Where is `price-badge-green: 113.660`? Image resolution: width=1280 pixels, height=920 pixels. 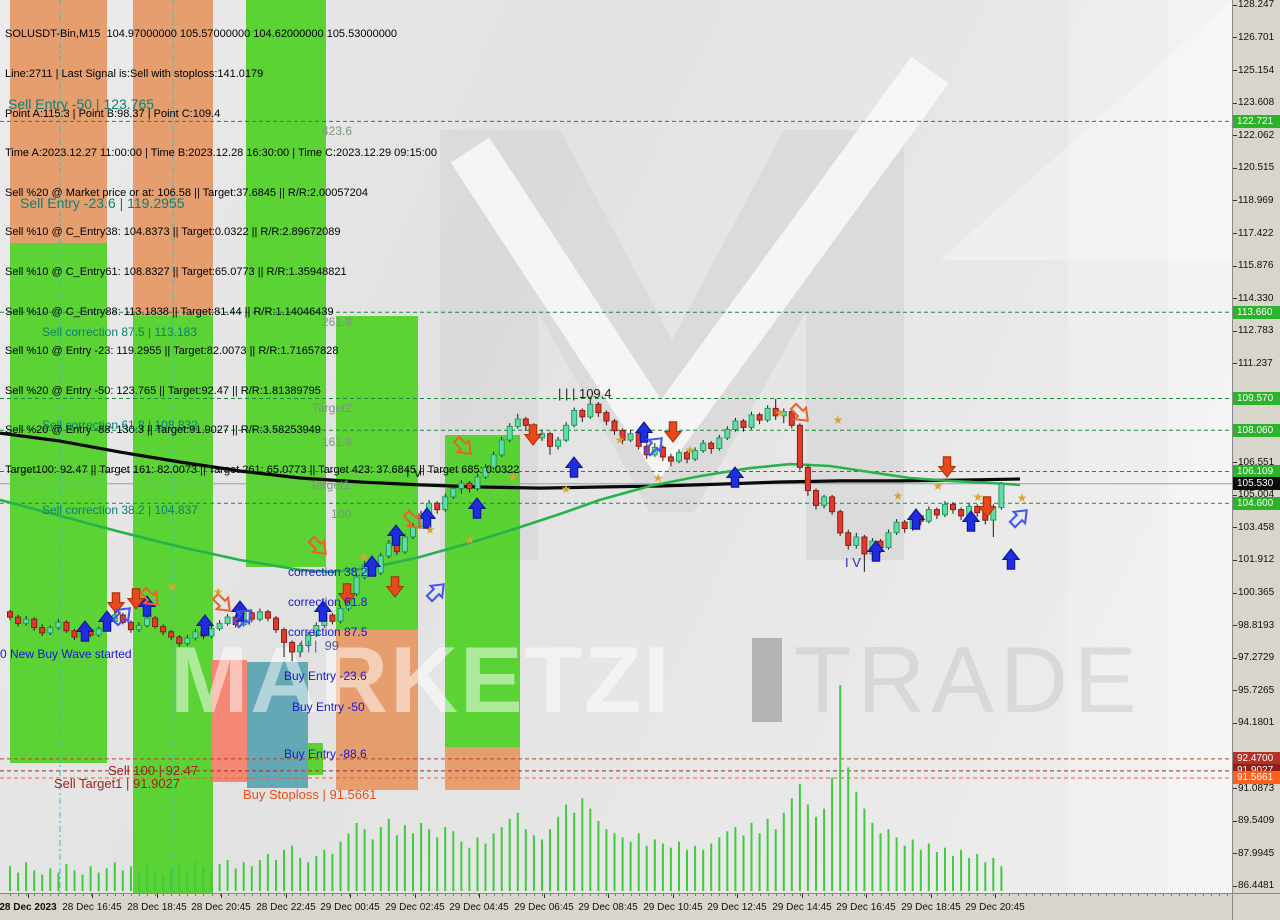
price-badge-green: 113.660 is located at coordinates (1256, 312).